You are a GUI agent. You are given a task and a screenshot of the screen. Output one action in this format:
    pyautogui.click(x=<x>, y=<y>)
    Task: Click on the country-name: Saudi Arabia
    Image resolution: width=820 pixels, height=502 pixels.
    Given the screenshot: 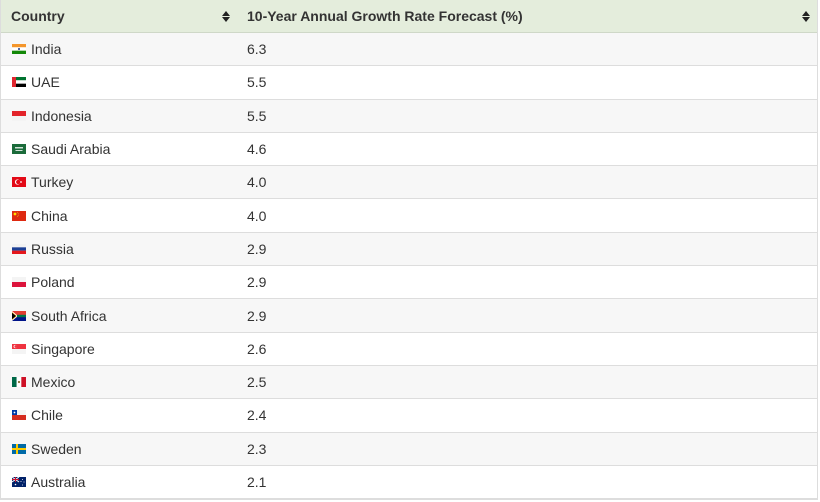 What is the action you would take?
    pyautogui.click(x=71, y=149)
    